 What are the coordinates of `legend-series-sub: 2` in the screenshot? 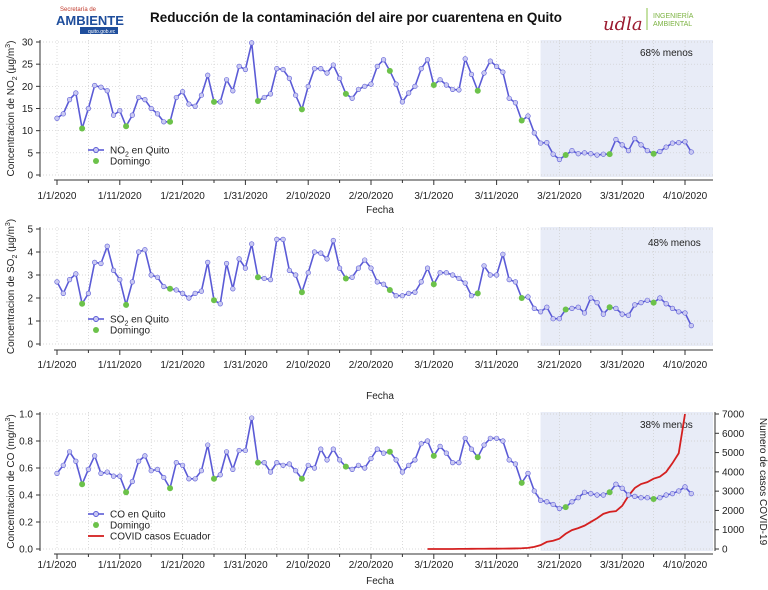 It's located at (127, 155).